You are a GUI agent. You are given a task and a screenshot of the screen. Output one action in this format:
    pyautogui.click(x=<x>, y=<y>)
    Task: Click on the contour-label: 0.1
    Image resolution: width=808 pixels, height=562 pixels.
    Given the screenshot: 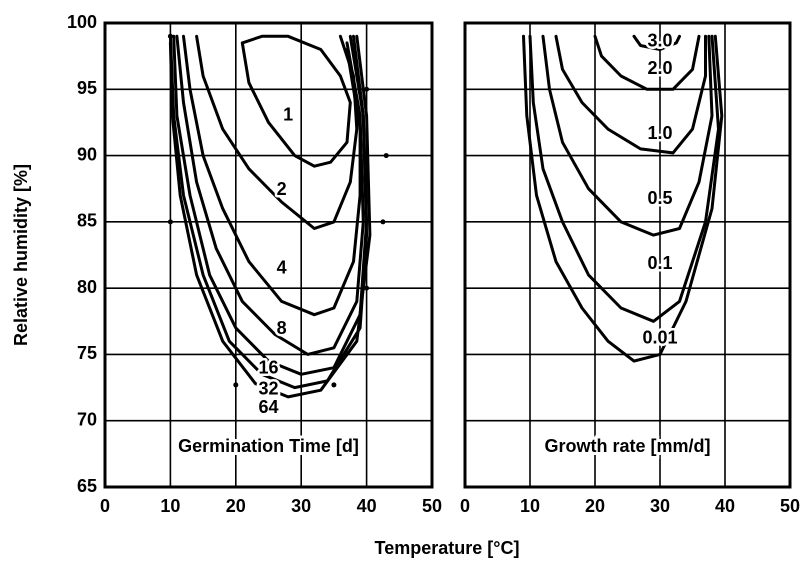 What is the action you would take?
    pyautogui.click(x=659, y=263)
    